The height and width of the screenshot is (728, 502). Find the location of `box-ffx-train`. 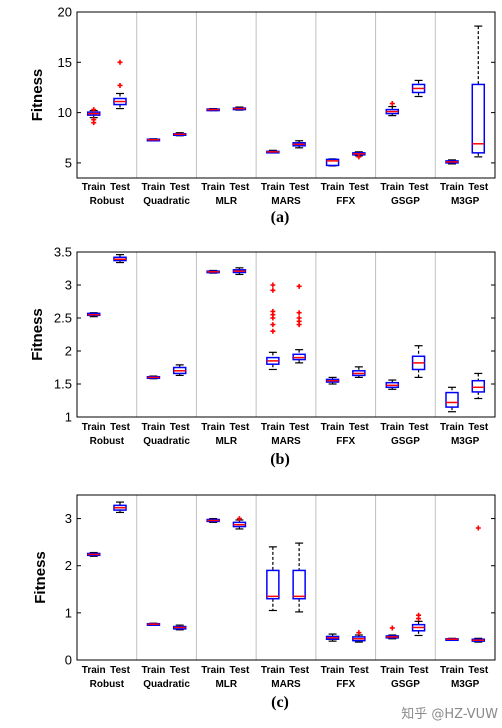

box-ffx-train is located at coordinates (332, 162).